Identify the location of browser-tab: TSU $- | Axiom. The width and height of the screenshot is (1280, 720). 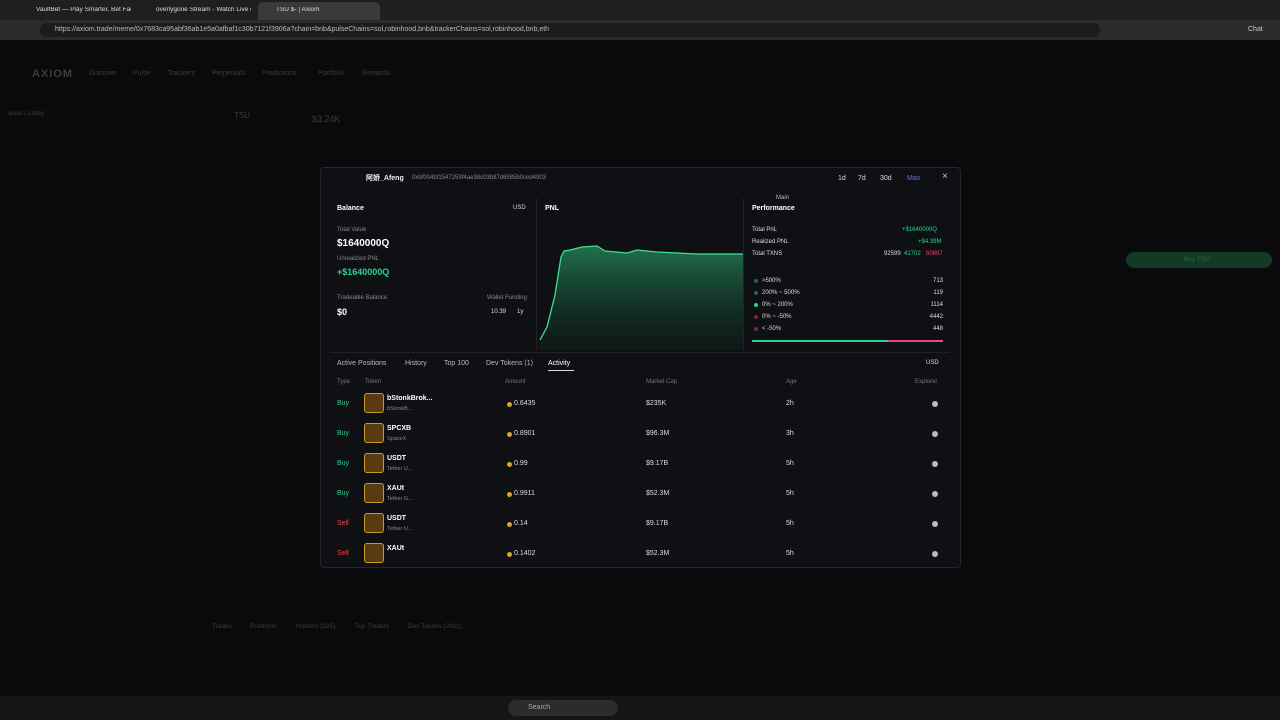
(298, 10).